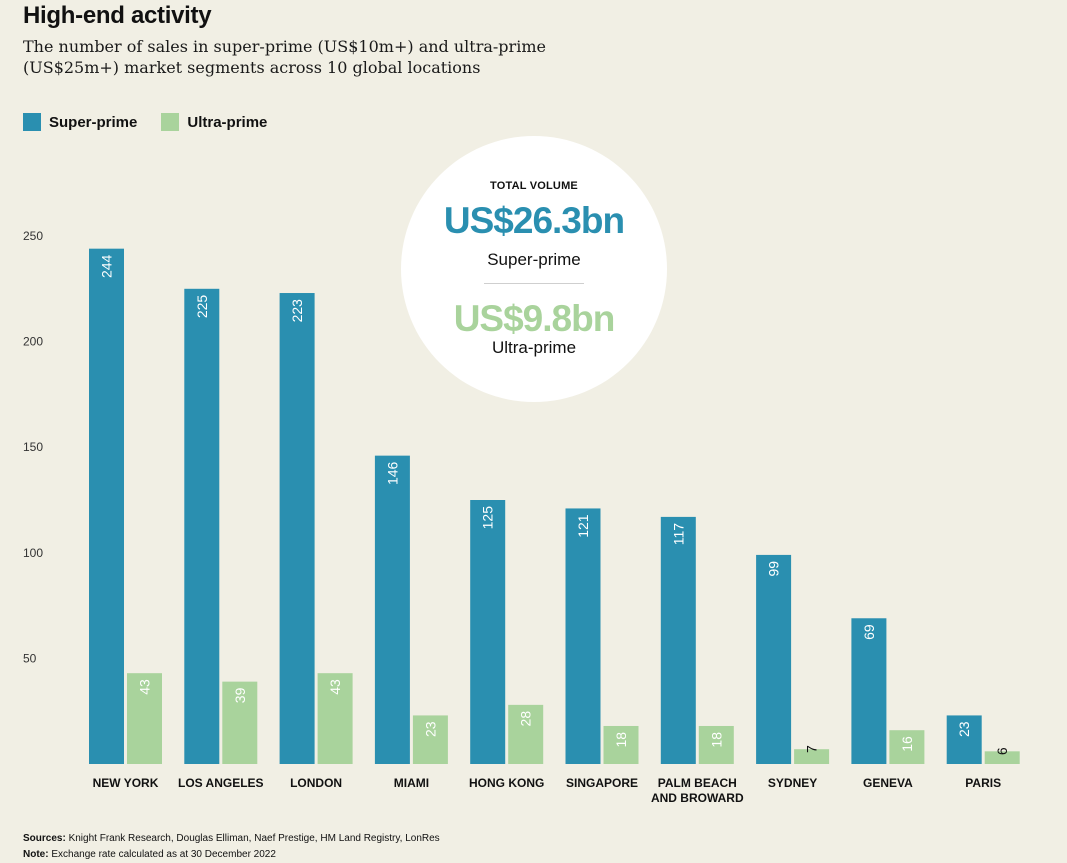 The height and width of the screenshot is (863, 1067). Describe the element at coordinates (221, 783) in the screenshot. I see `category-label-los-angeles: LOS ANGELES` at that location.